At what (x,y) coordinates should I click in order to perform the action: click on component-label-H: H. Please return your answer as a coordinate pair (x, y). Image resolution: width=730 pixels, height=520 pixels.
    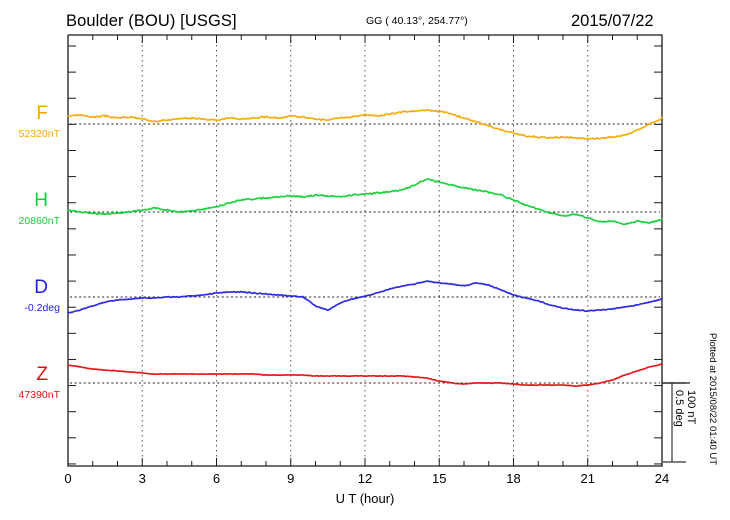
    Looking at the image, I should click on (41, 200).